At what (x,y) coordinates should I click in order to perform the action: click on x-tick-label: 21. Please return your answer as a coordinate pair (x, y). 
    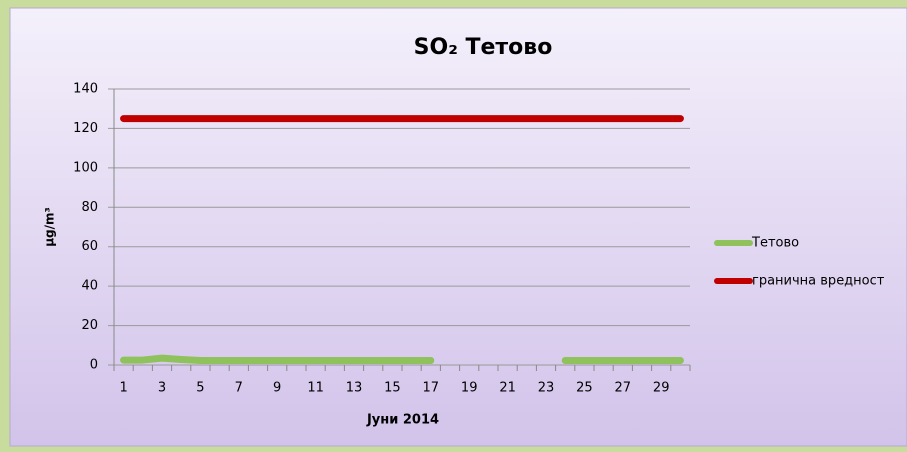
    Looking at the image, I should click on (507, 388).